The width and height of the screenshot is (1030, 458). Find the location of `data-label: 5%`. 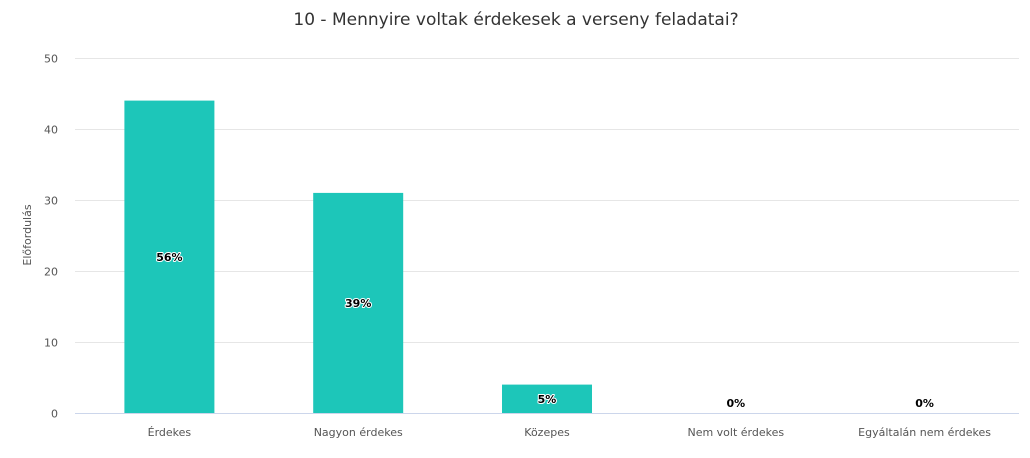

data-label: 5% is located at coordinates (547, 399).